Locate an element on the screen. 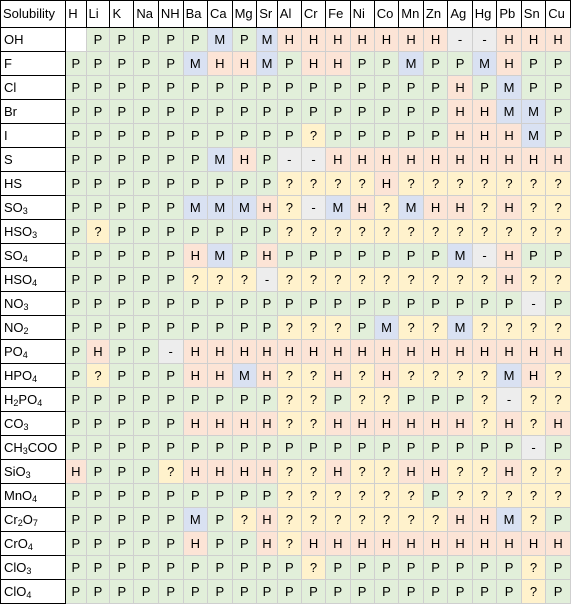 This screenshot has width=571, height=604. anion-label: CH3COO is located at coordinates (33, 447).